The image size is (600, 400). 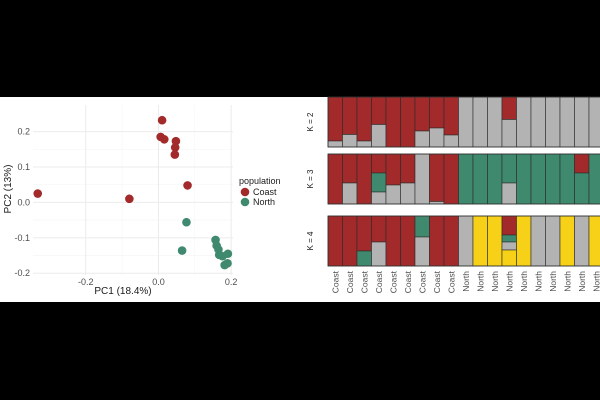 What do you see at coordinates (122, 291) in the screenshot?
I see `x-axis-label: PC1 (18.4%)` at bounding box center [122, 291].